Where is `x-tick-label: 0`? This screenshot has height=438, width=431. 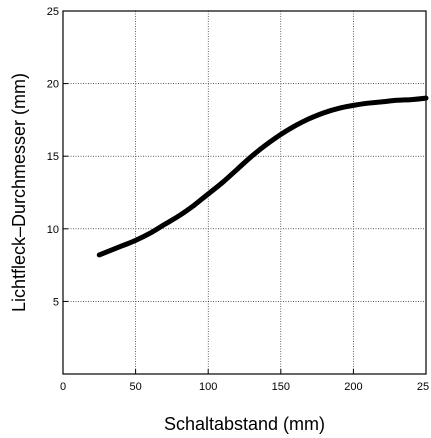 x-tick-label: 0 is located at coordinates (63, 387).